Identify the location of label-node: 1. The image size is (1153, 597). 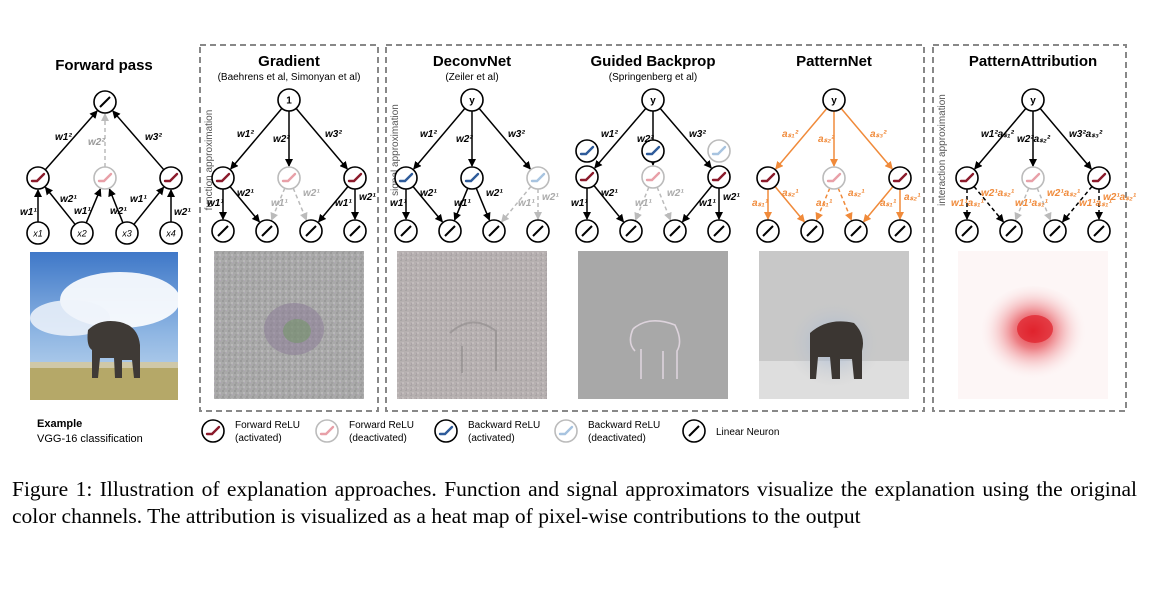
(289, 100).